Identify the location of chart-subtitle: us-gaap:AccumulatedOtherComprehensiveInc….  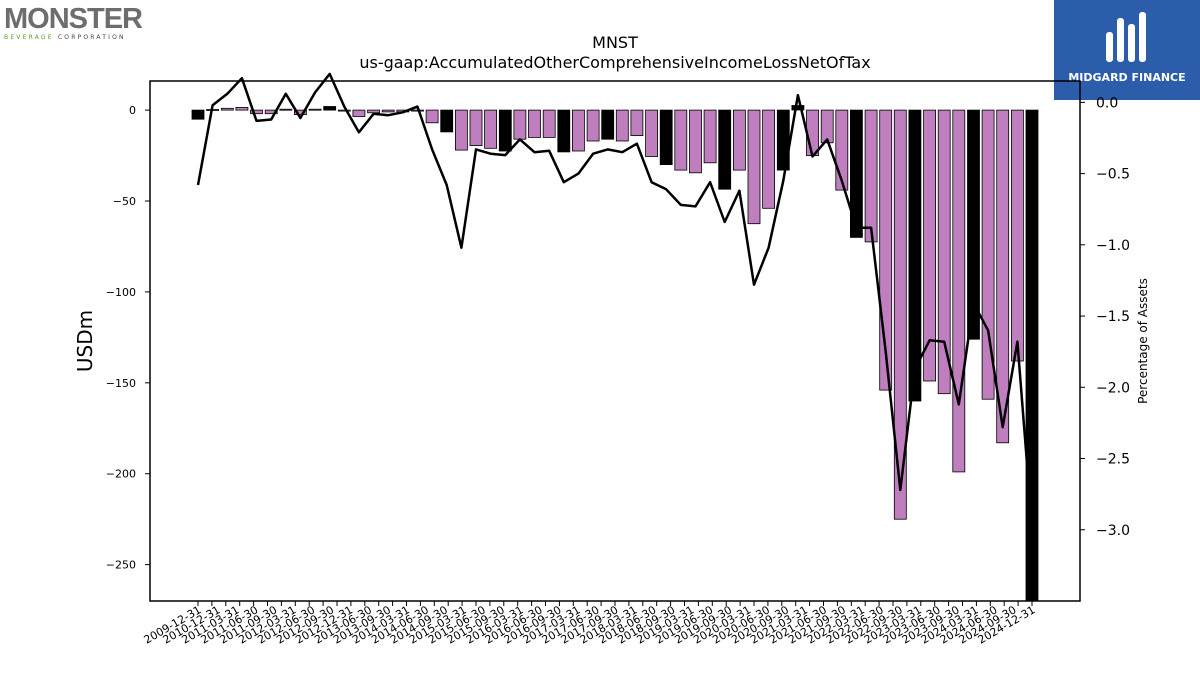
(614, 62).